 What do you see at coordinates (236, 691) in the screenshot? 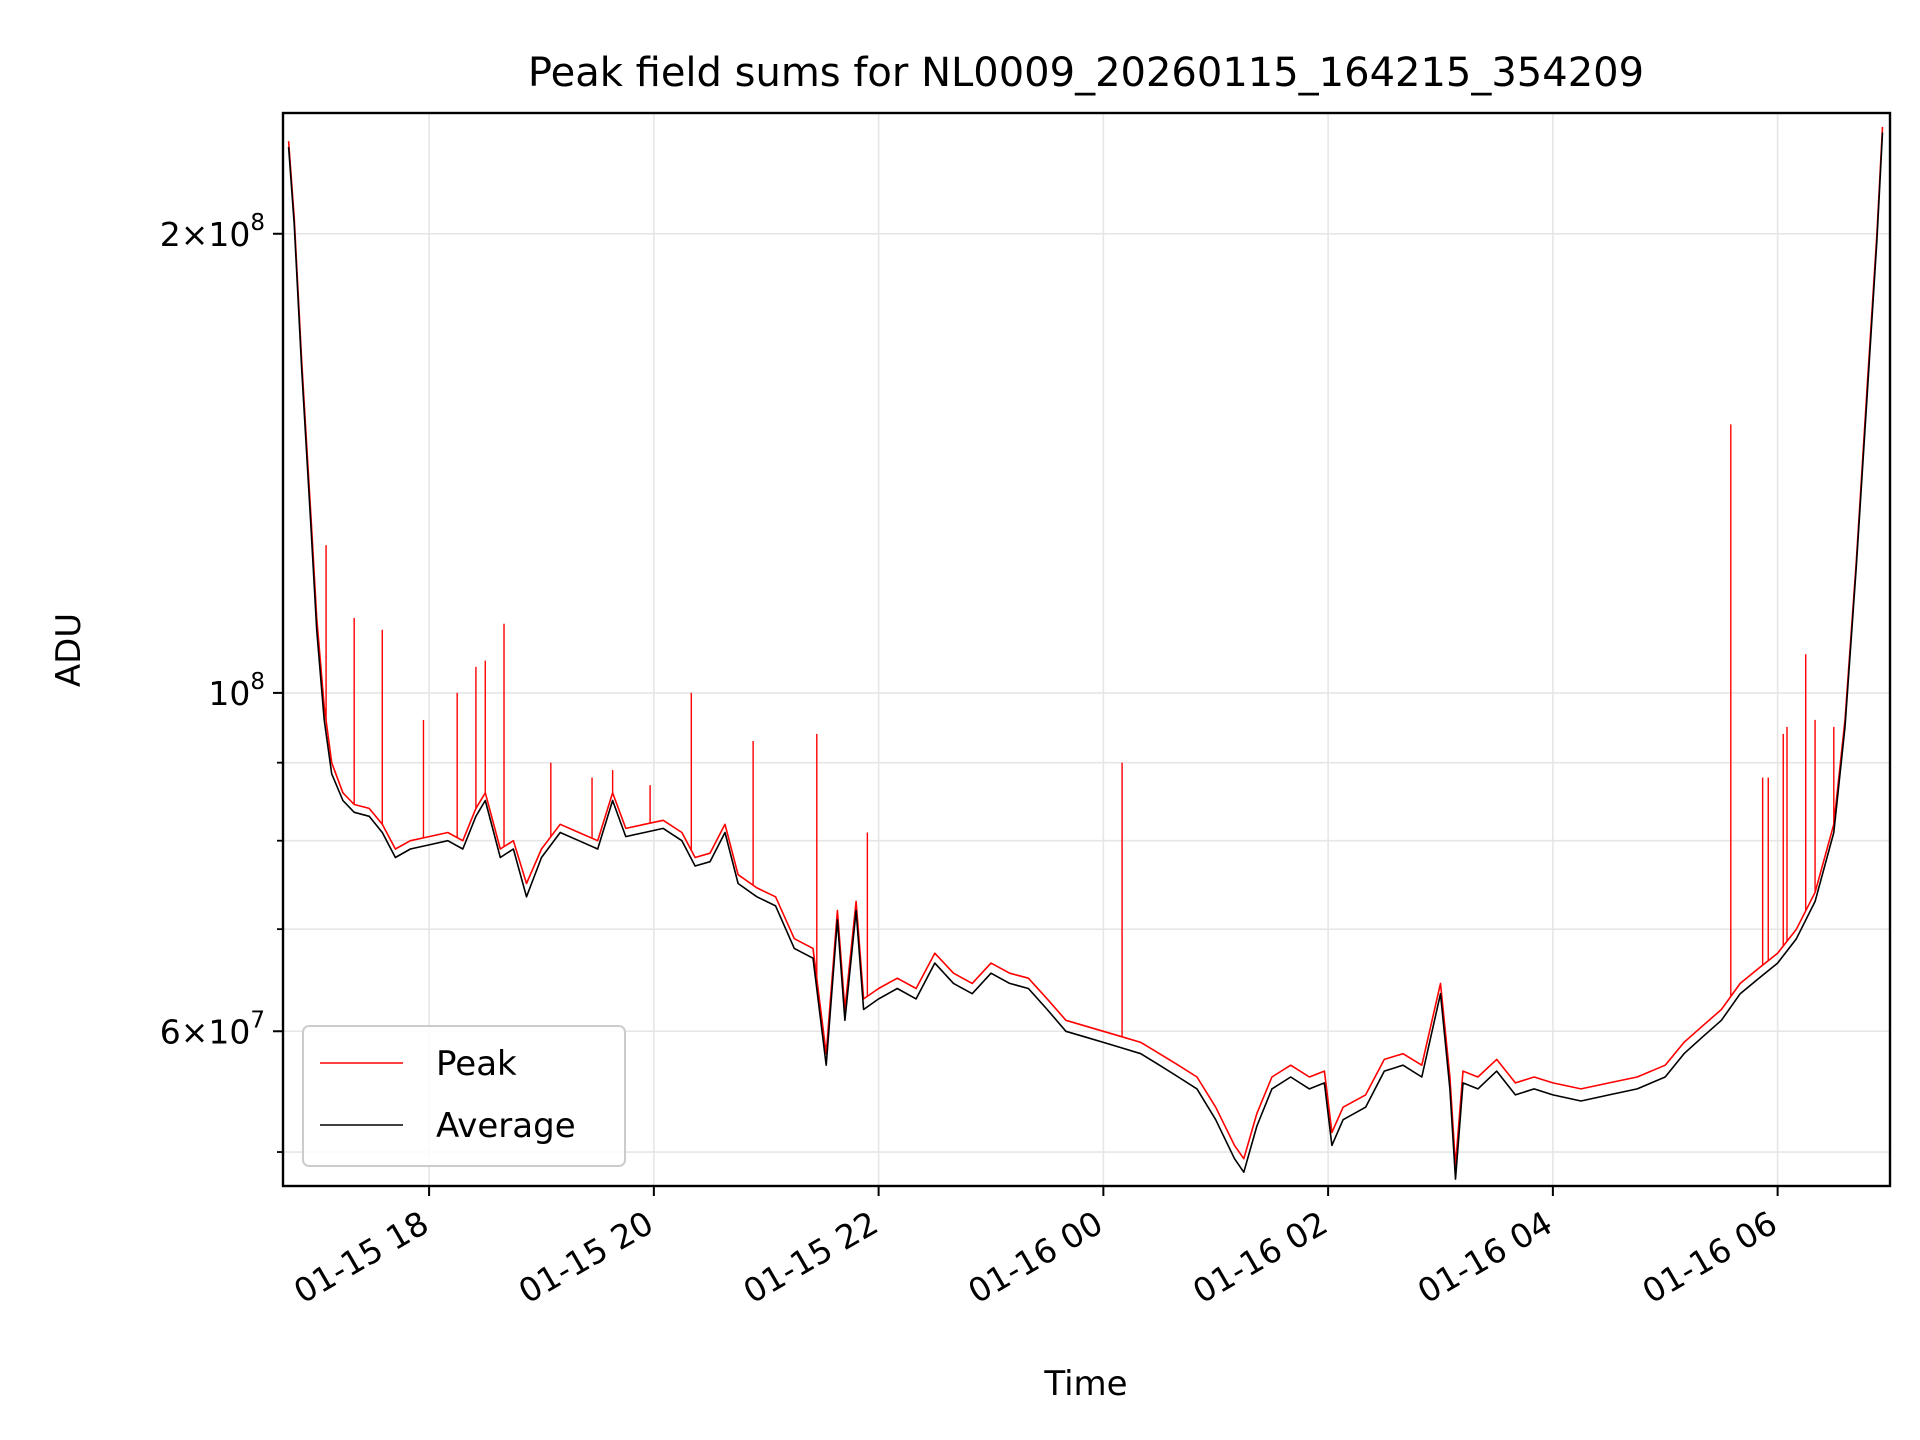
I see `y-tick-label: 108` at bounding box center [236, 691].